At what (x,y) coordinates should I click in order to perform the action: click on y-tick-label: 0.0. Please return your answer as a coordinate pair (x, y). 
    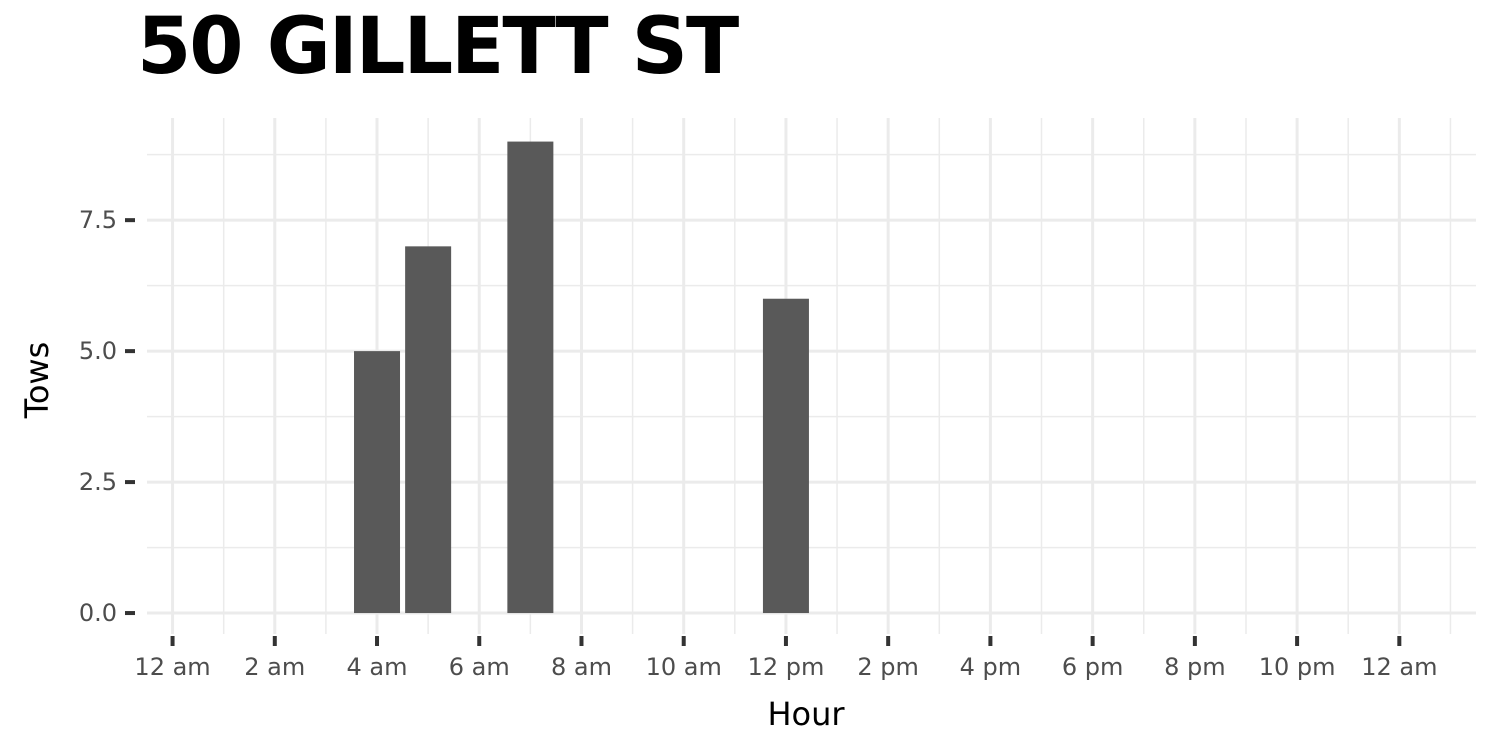
    Looking at the image, I should click on (98, 613).